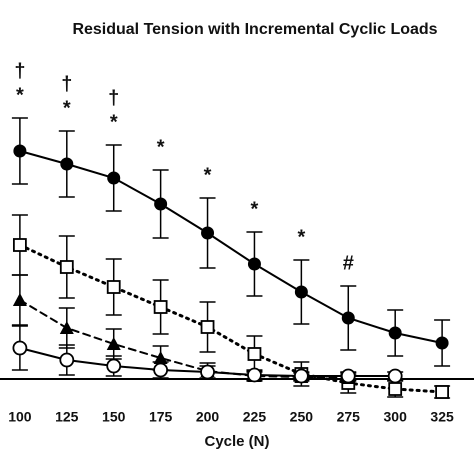  What do you see at coordinates (349, 417) in the screenshot?
I see `x-tick-label: 275` at bounding box center [349, 417].